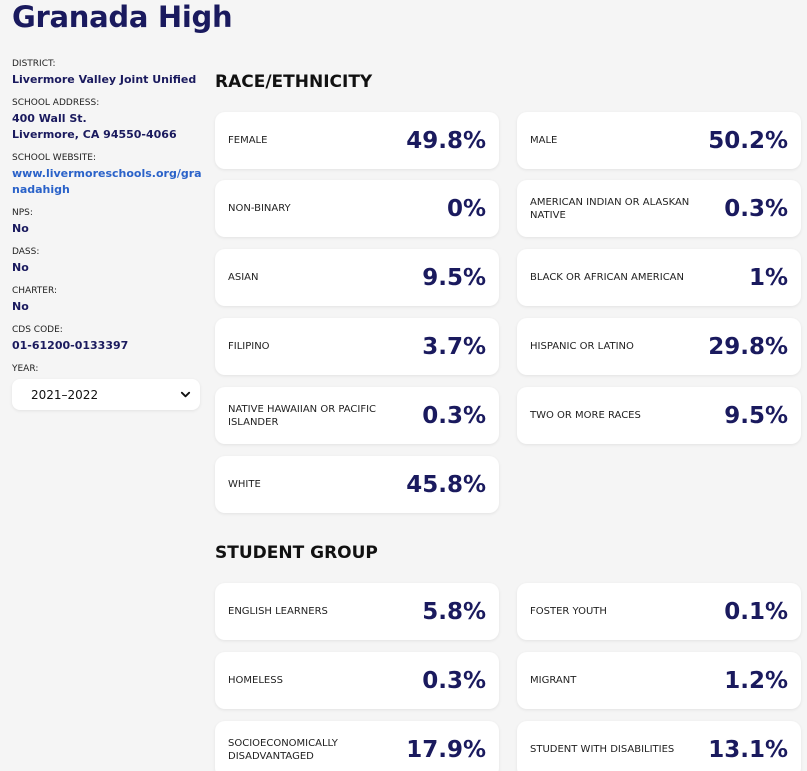 The width and height of the screenshot is (807, 771). What do you see at coordinates (466, 208) in the screenshot?
I see `stat-value: 0%` at bounding box center [466, 208].